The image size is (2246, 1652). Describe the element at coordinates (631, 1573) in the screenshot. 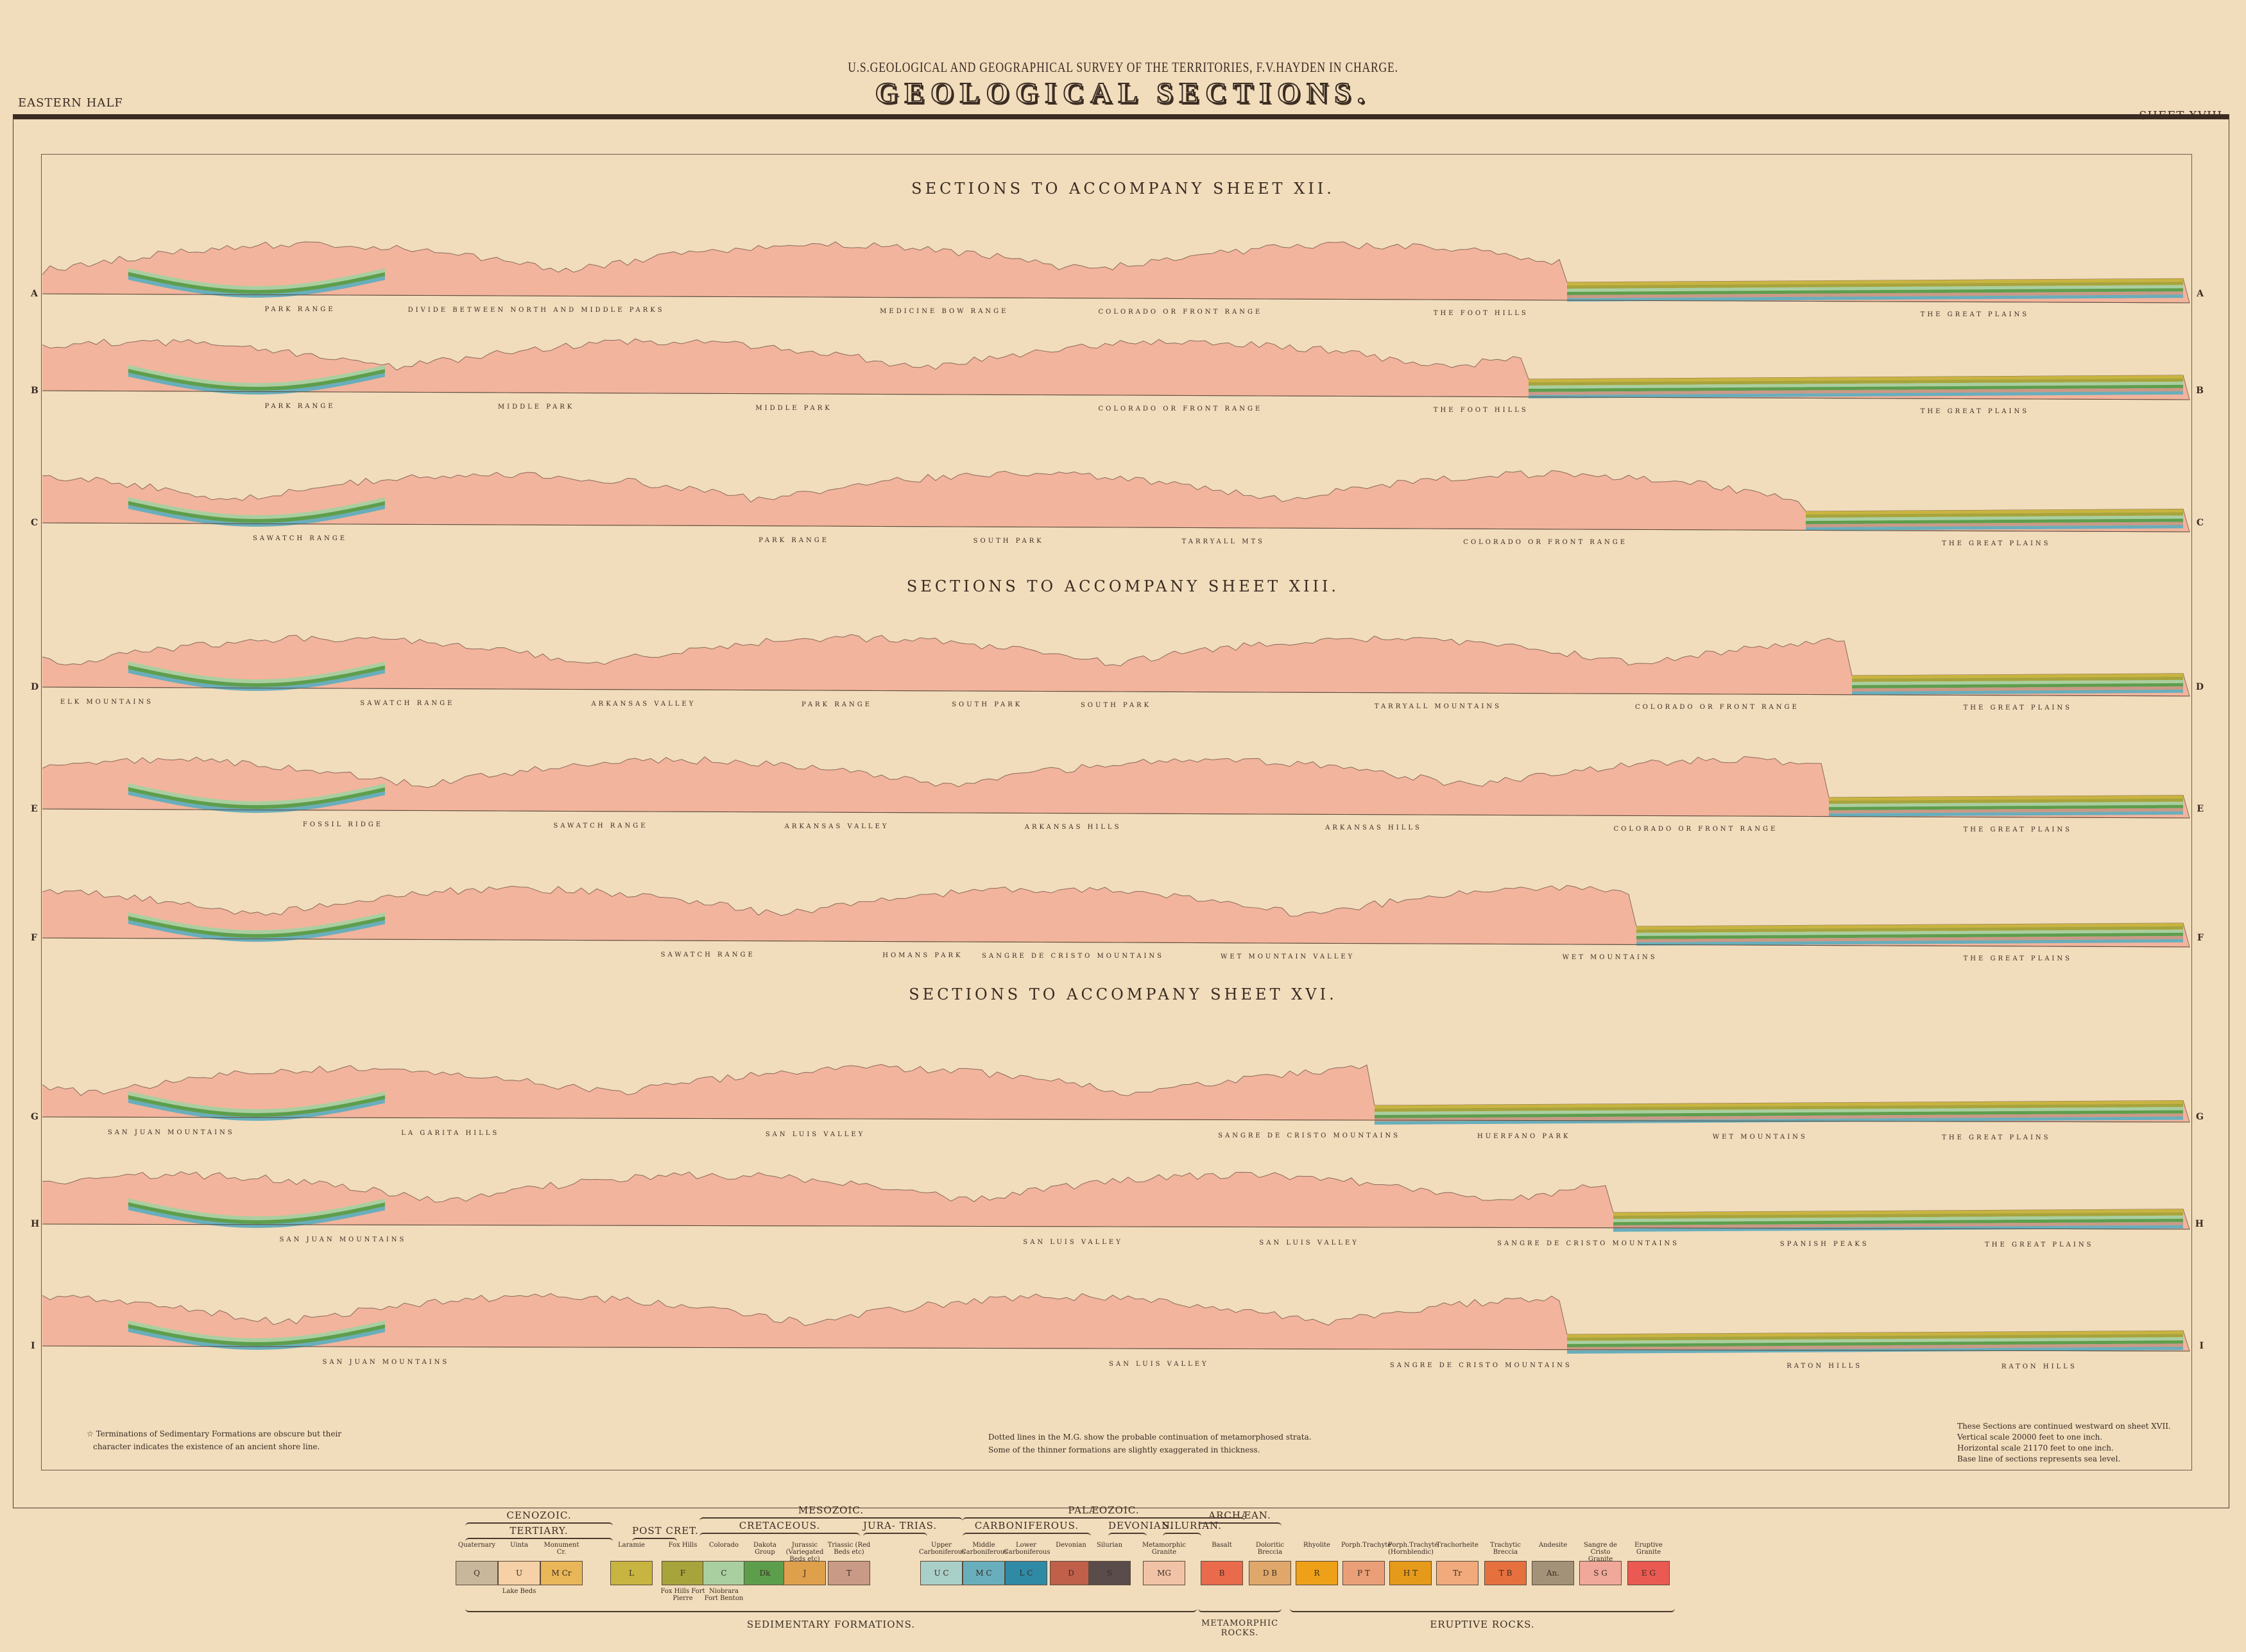

I see `legend-swatch: L` at that location.